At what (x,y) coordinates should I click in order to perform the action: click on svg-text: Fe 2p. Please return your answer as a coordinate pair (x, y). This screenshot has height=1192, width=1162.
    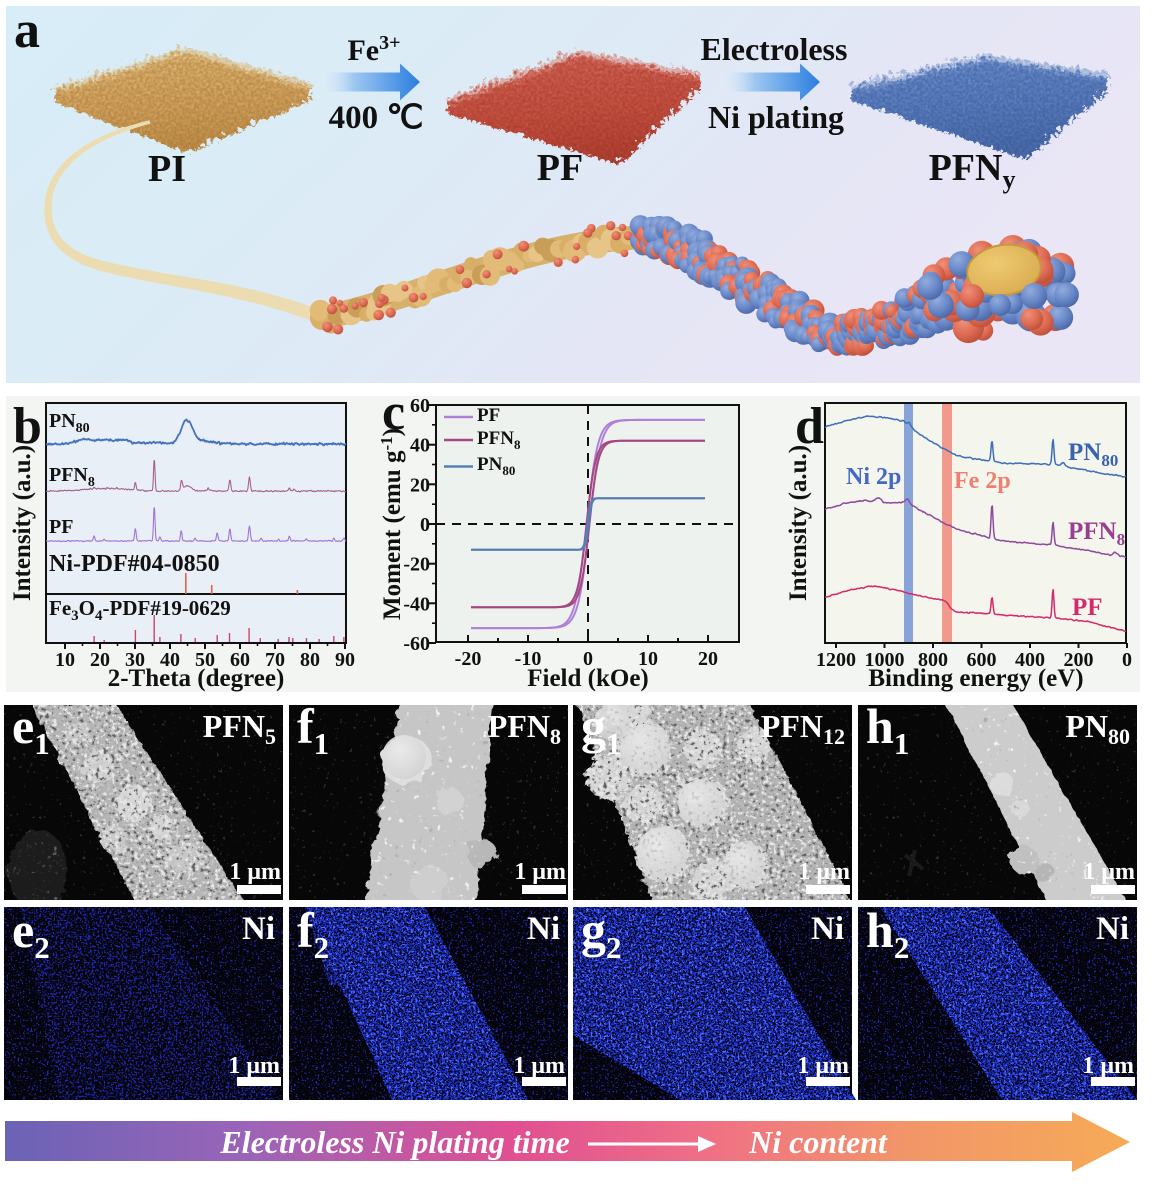
    Looking at the image, I should click on (982, 481).